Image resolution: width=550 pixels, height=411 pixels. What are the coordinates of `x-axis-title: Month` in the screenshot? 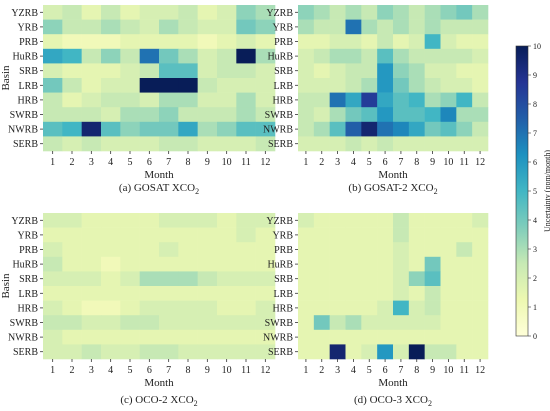 It's located at (393, 175).